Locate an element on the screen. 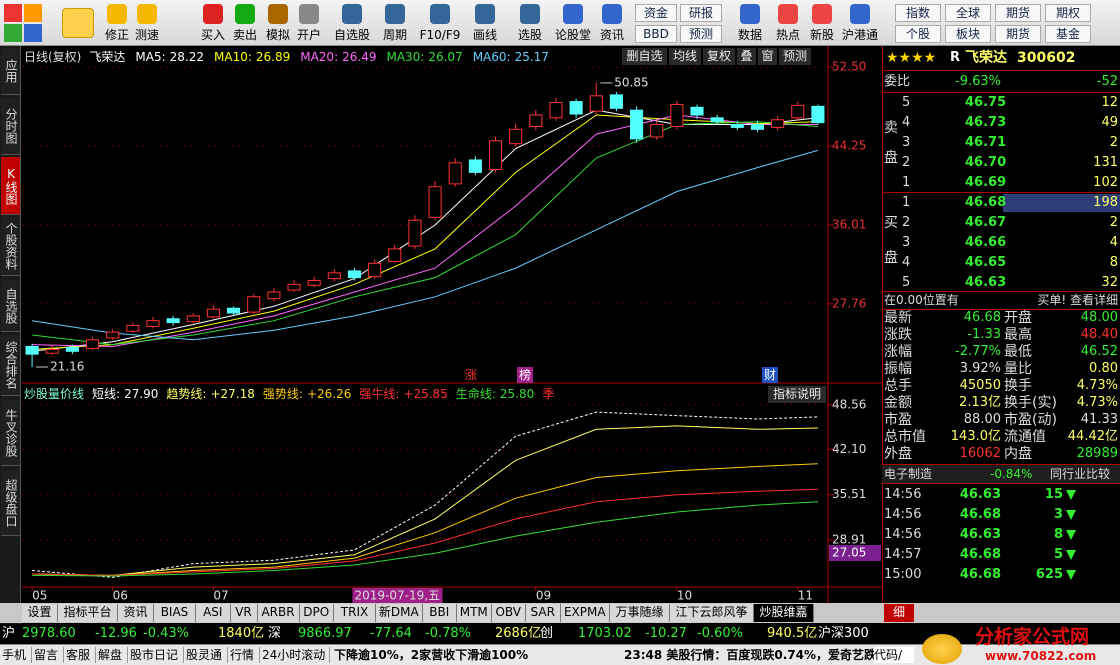 Image resolution: width=1120 pixels, height=665 pixels. book-volume: 4 is located at coordinates (1113, 242).